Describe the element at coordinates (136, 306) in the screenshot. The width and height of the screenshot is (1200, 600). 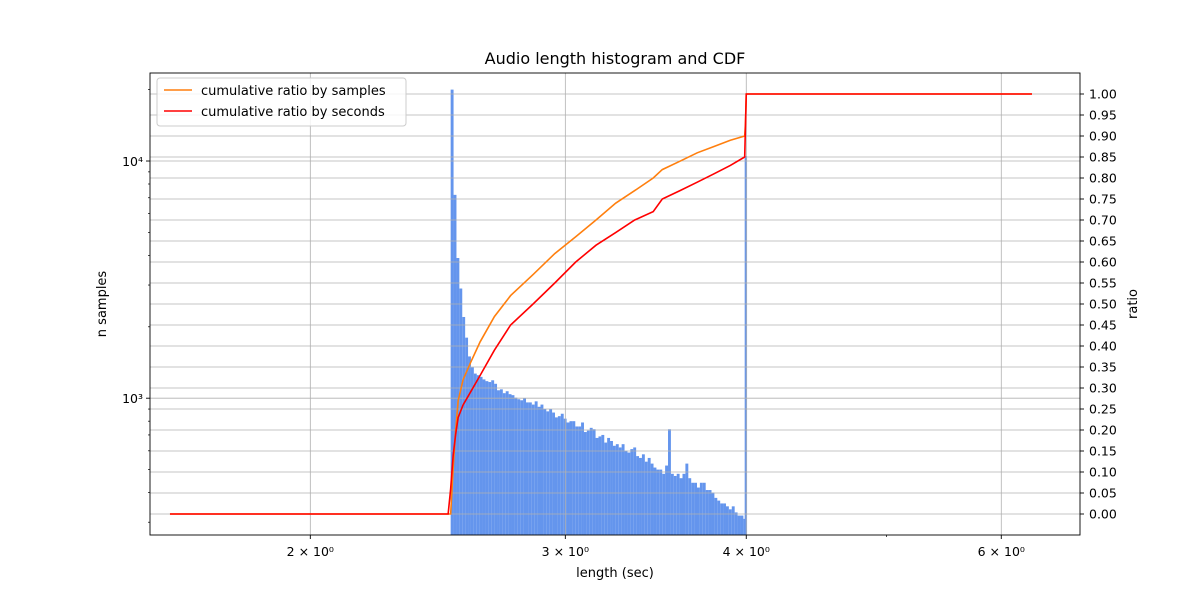
I see `y-ticks: 10³ 10⁴` at that location.